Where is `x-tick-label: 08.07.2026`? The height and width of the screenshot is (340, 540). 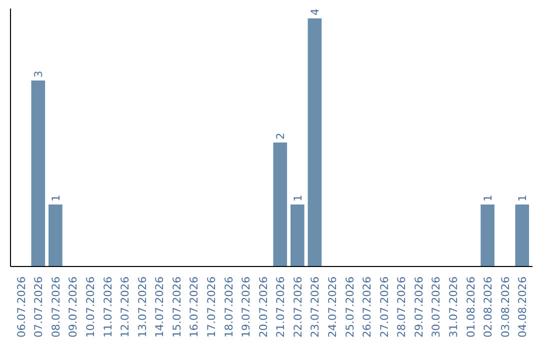 x-tick-label: 08.07.2026 is located at coordinates (55, 307).